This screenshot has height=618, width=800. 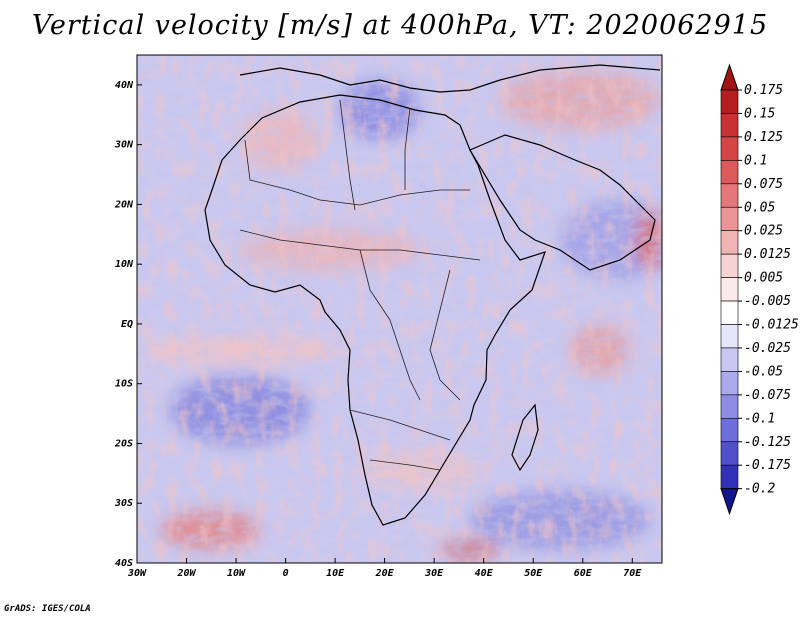 I want to click on lon-tick-label: 0, so click(x=286, y=573).